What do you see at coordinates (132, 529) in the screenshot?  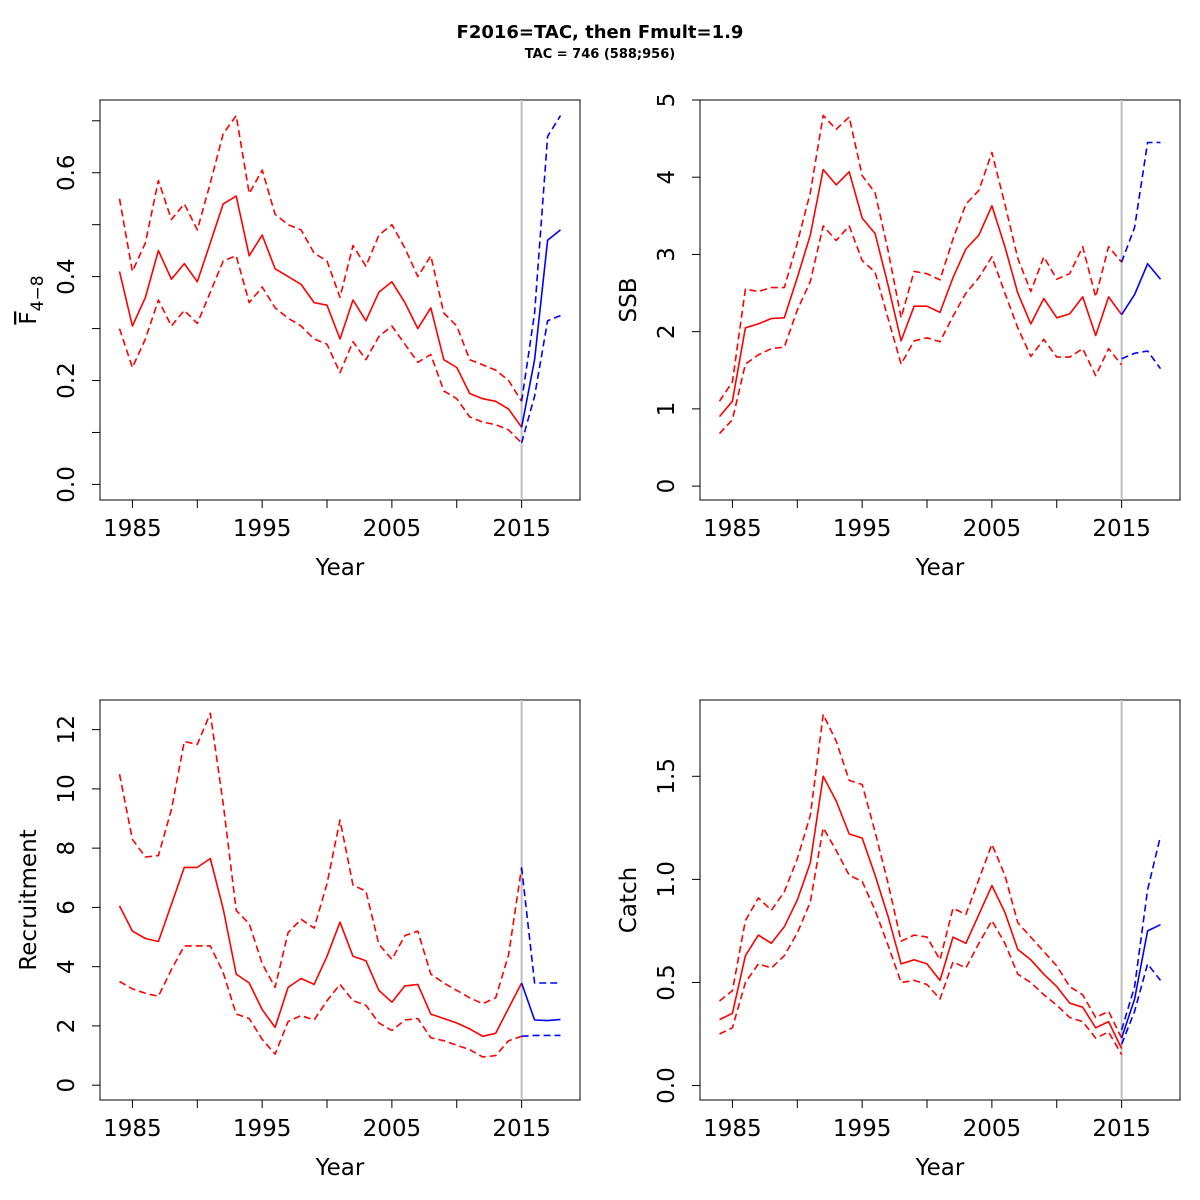 I see `f-mean-x-tick-label: 1985` at bounding box center [132, 529].